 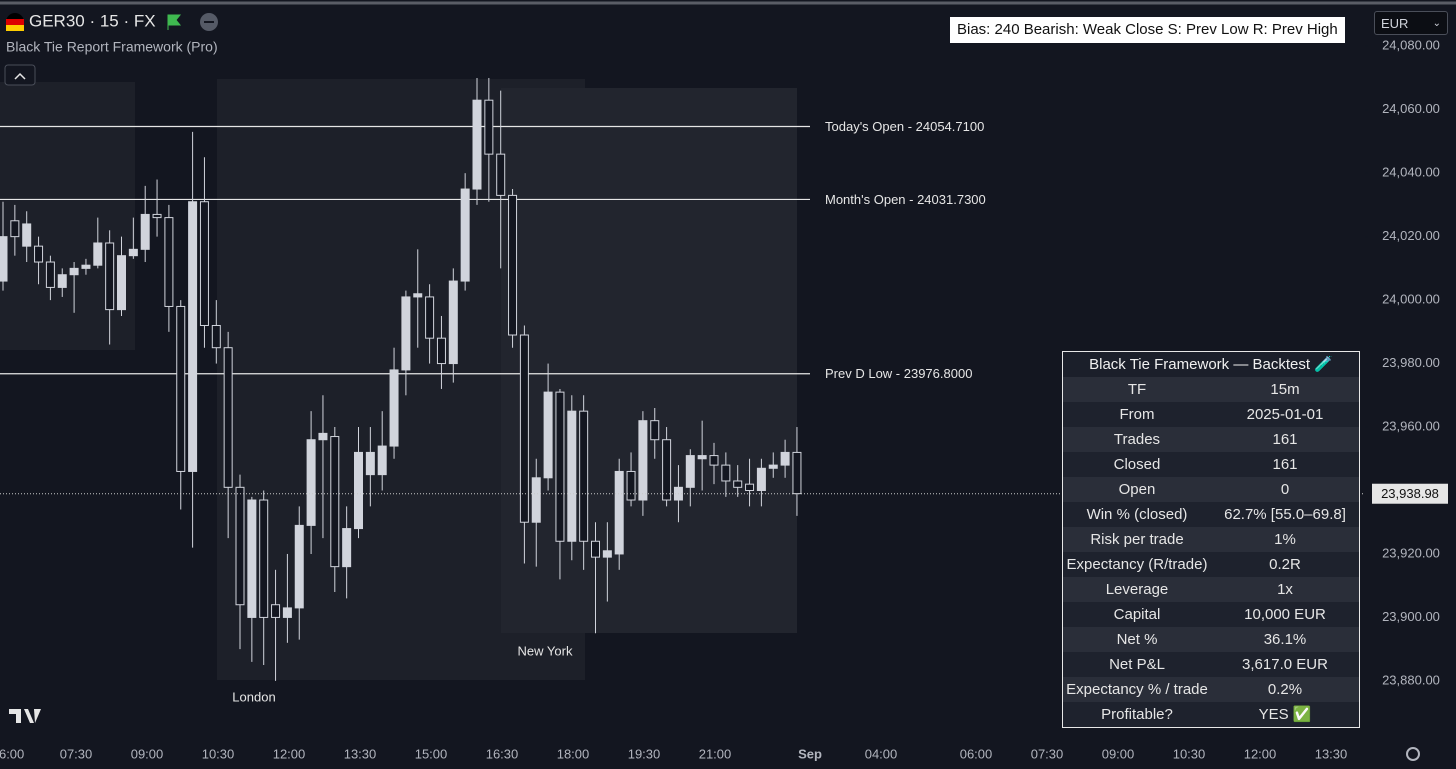 What do you see at coordinates (174, 22) in the screenshot?
I see `flag-button` at bounding box center [174, 22].